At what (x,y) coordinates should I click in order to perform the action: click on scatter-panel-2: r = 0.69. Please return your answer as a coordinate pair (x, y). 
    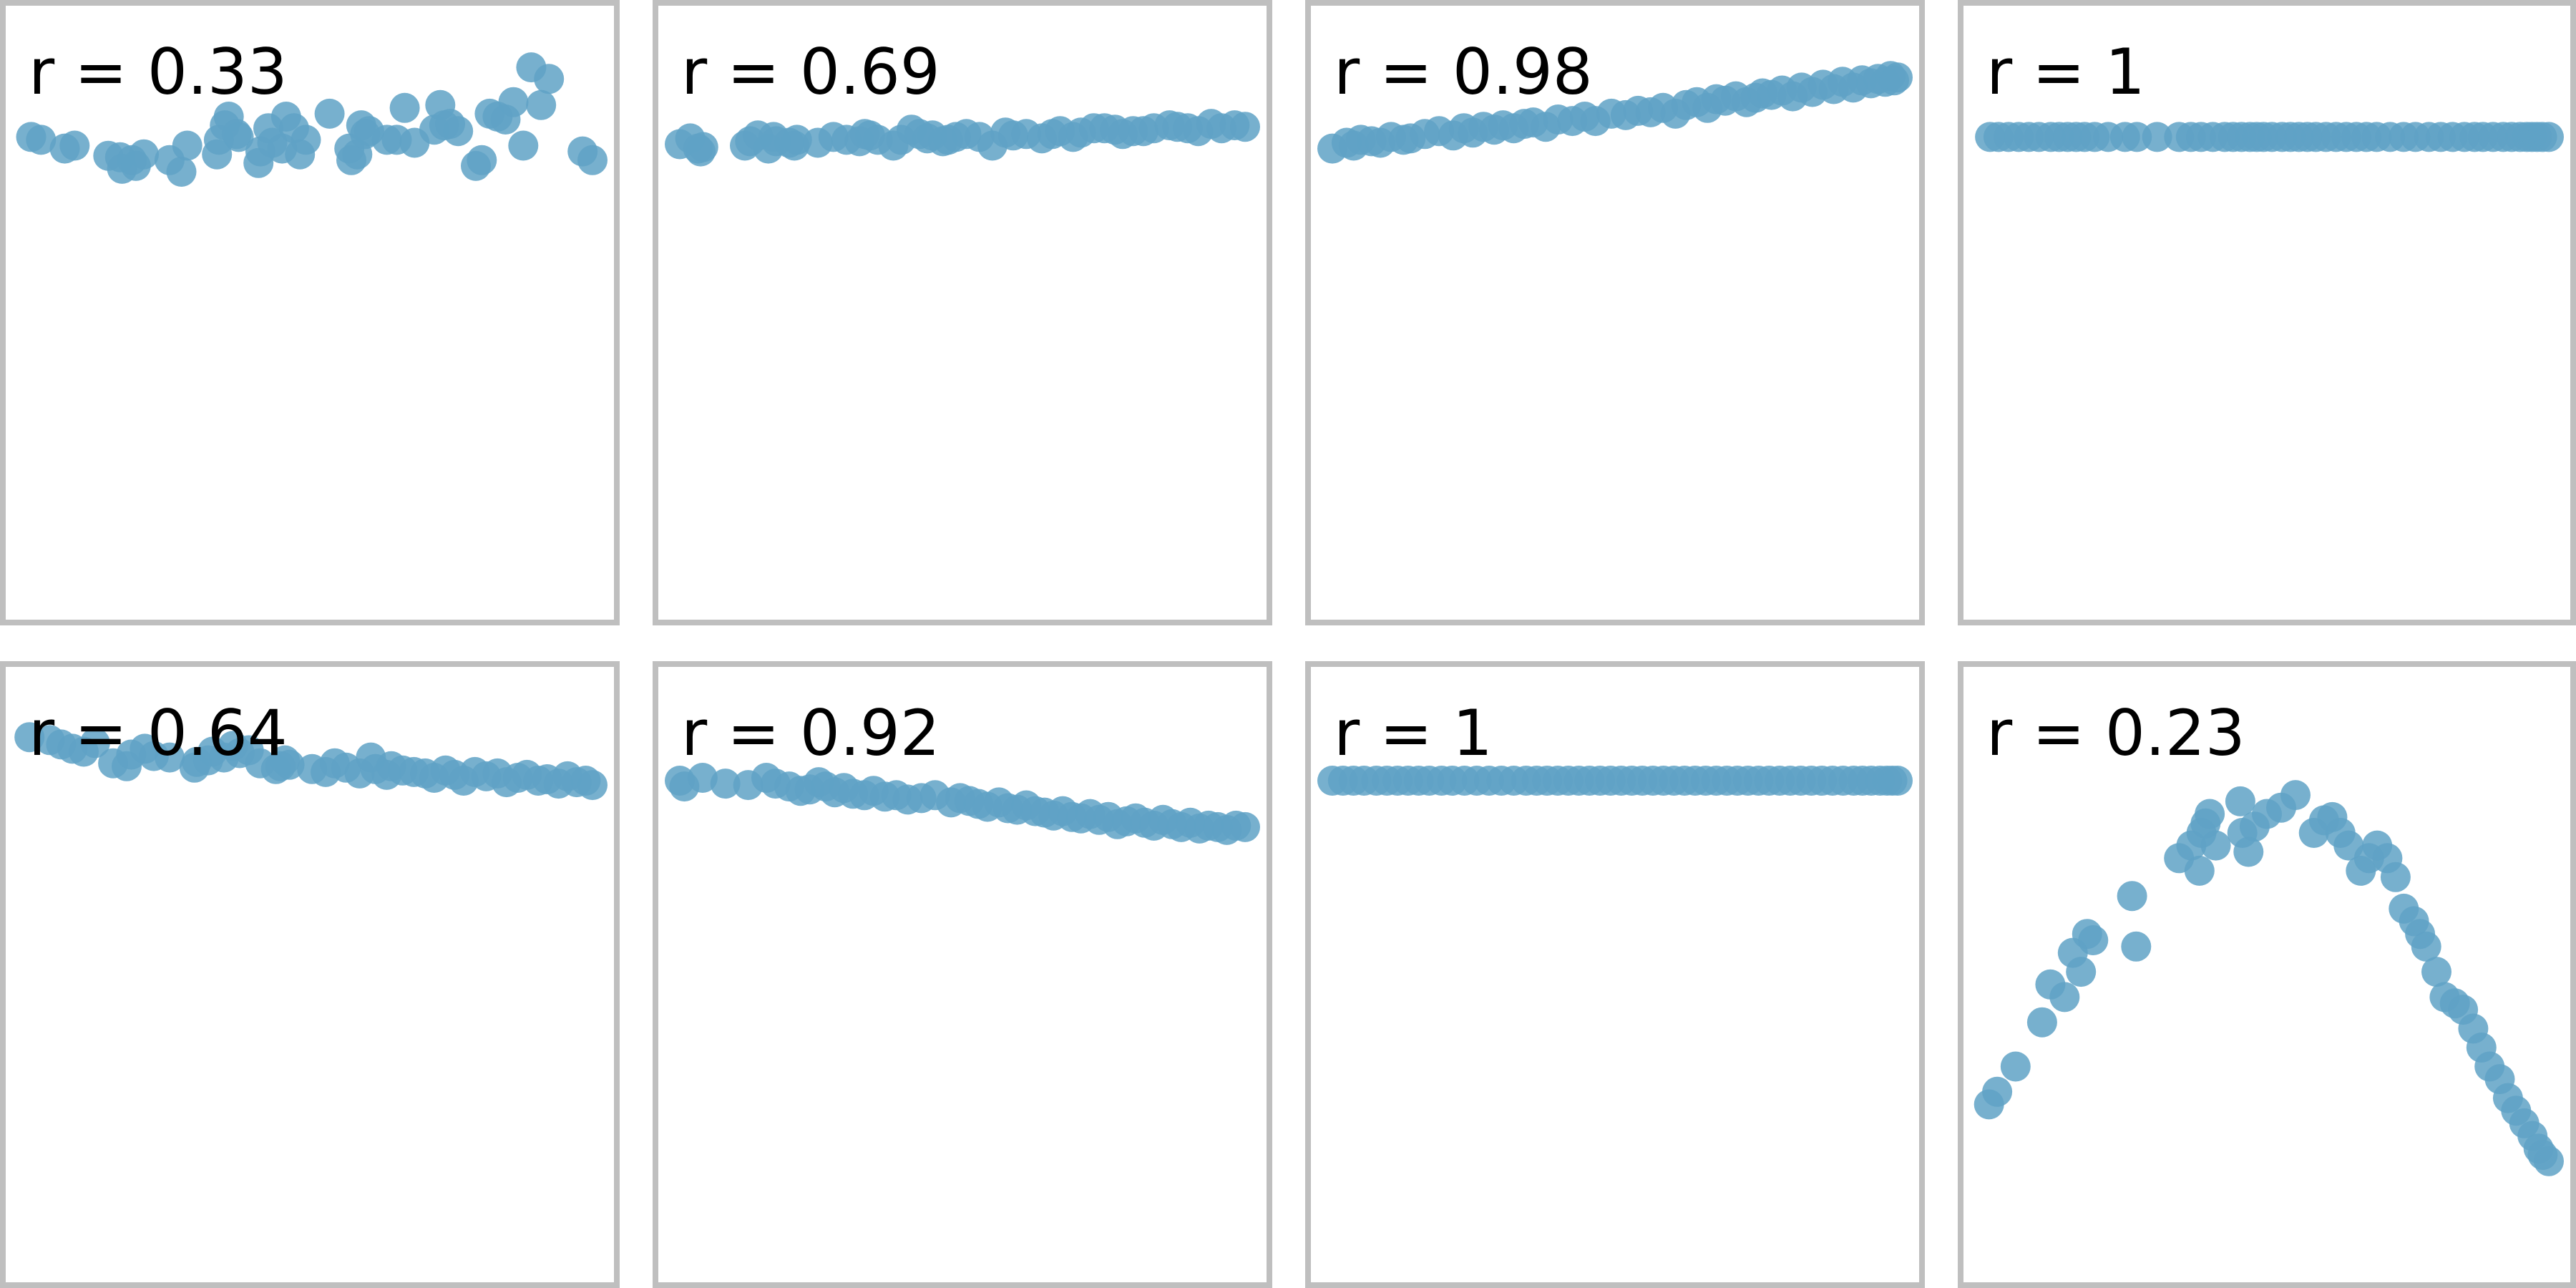
    Looking at the image, I should click on (962, 312).